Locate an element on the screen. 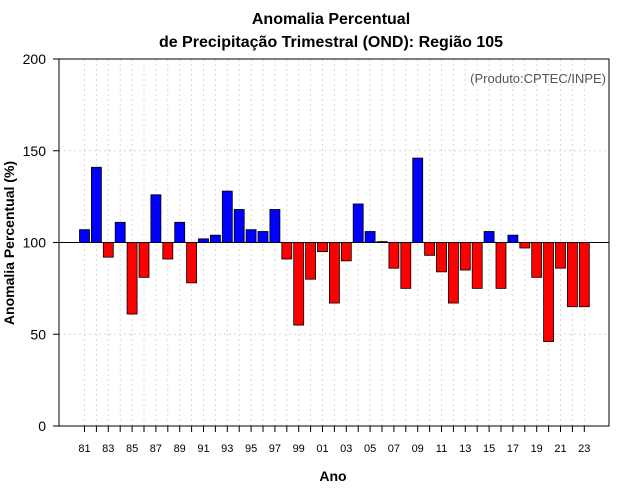 The image size is (640, 500). bar-1992 is located at coordinates (215, 238).